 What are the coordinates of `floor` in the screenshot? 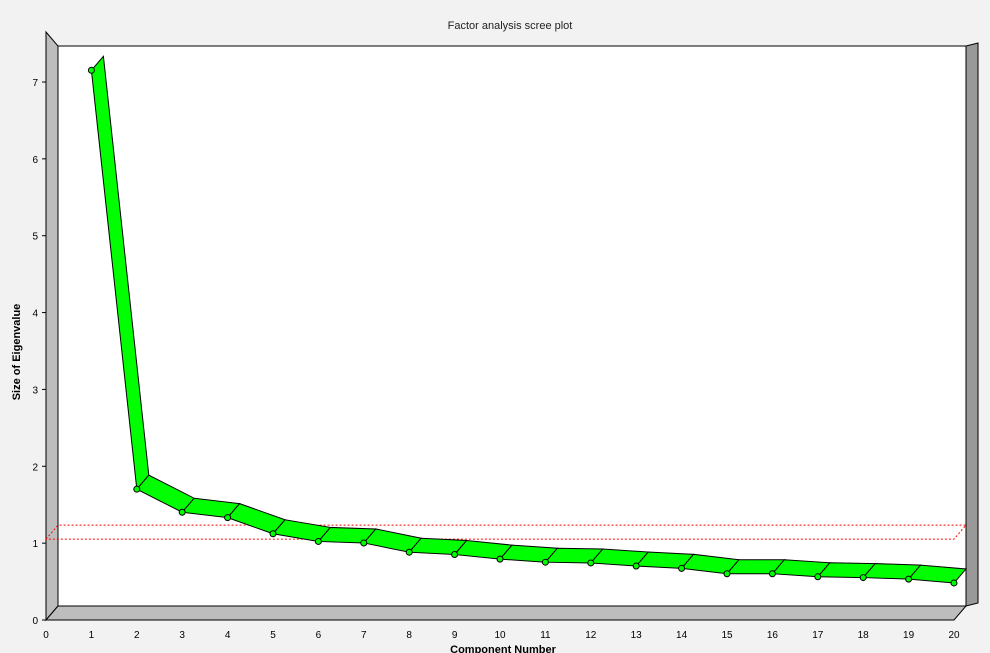 It's located at (506, 613).